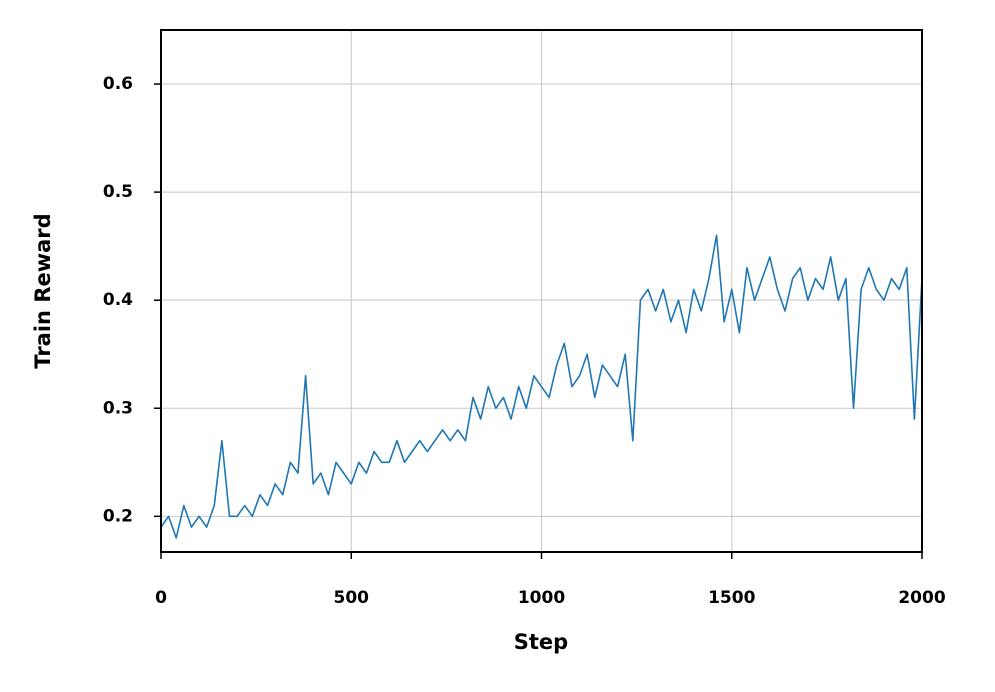 This screenshot has height=692, width=995. What do you see at coordinates (541, 642) in the screenshot?
I see `x-axis-label: Step` at bounding box center [541, 642].